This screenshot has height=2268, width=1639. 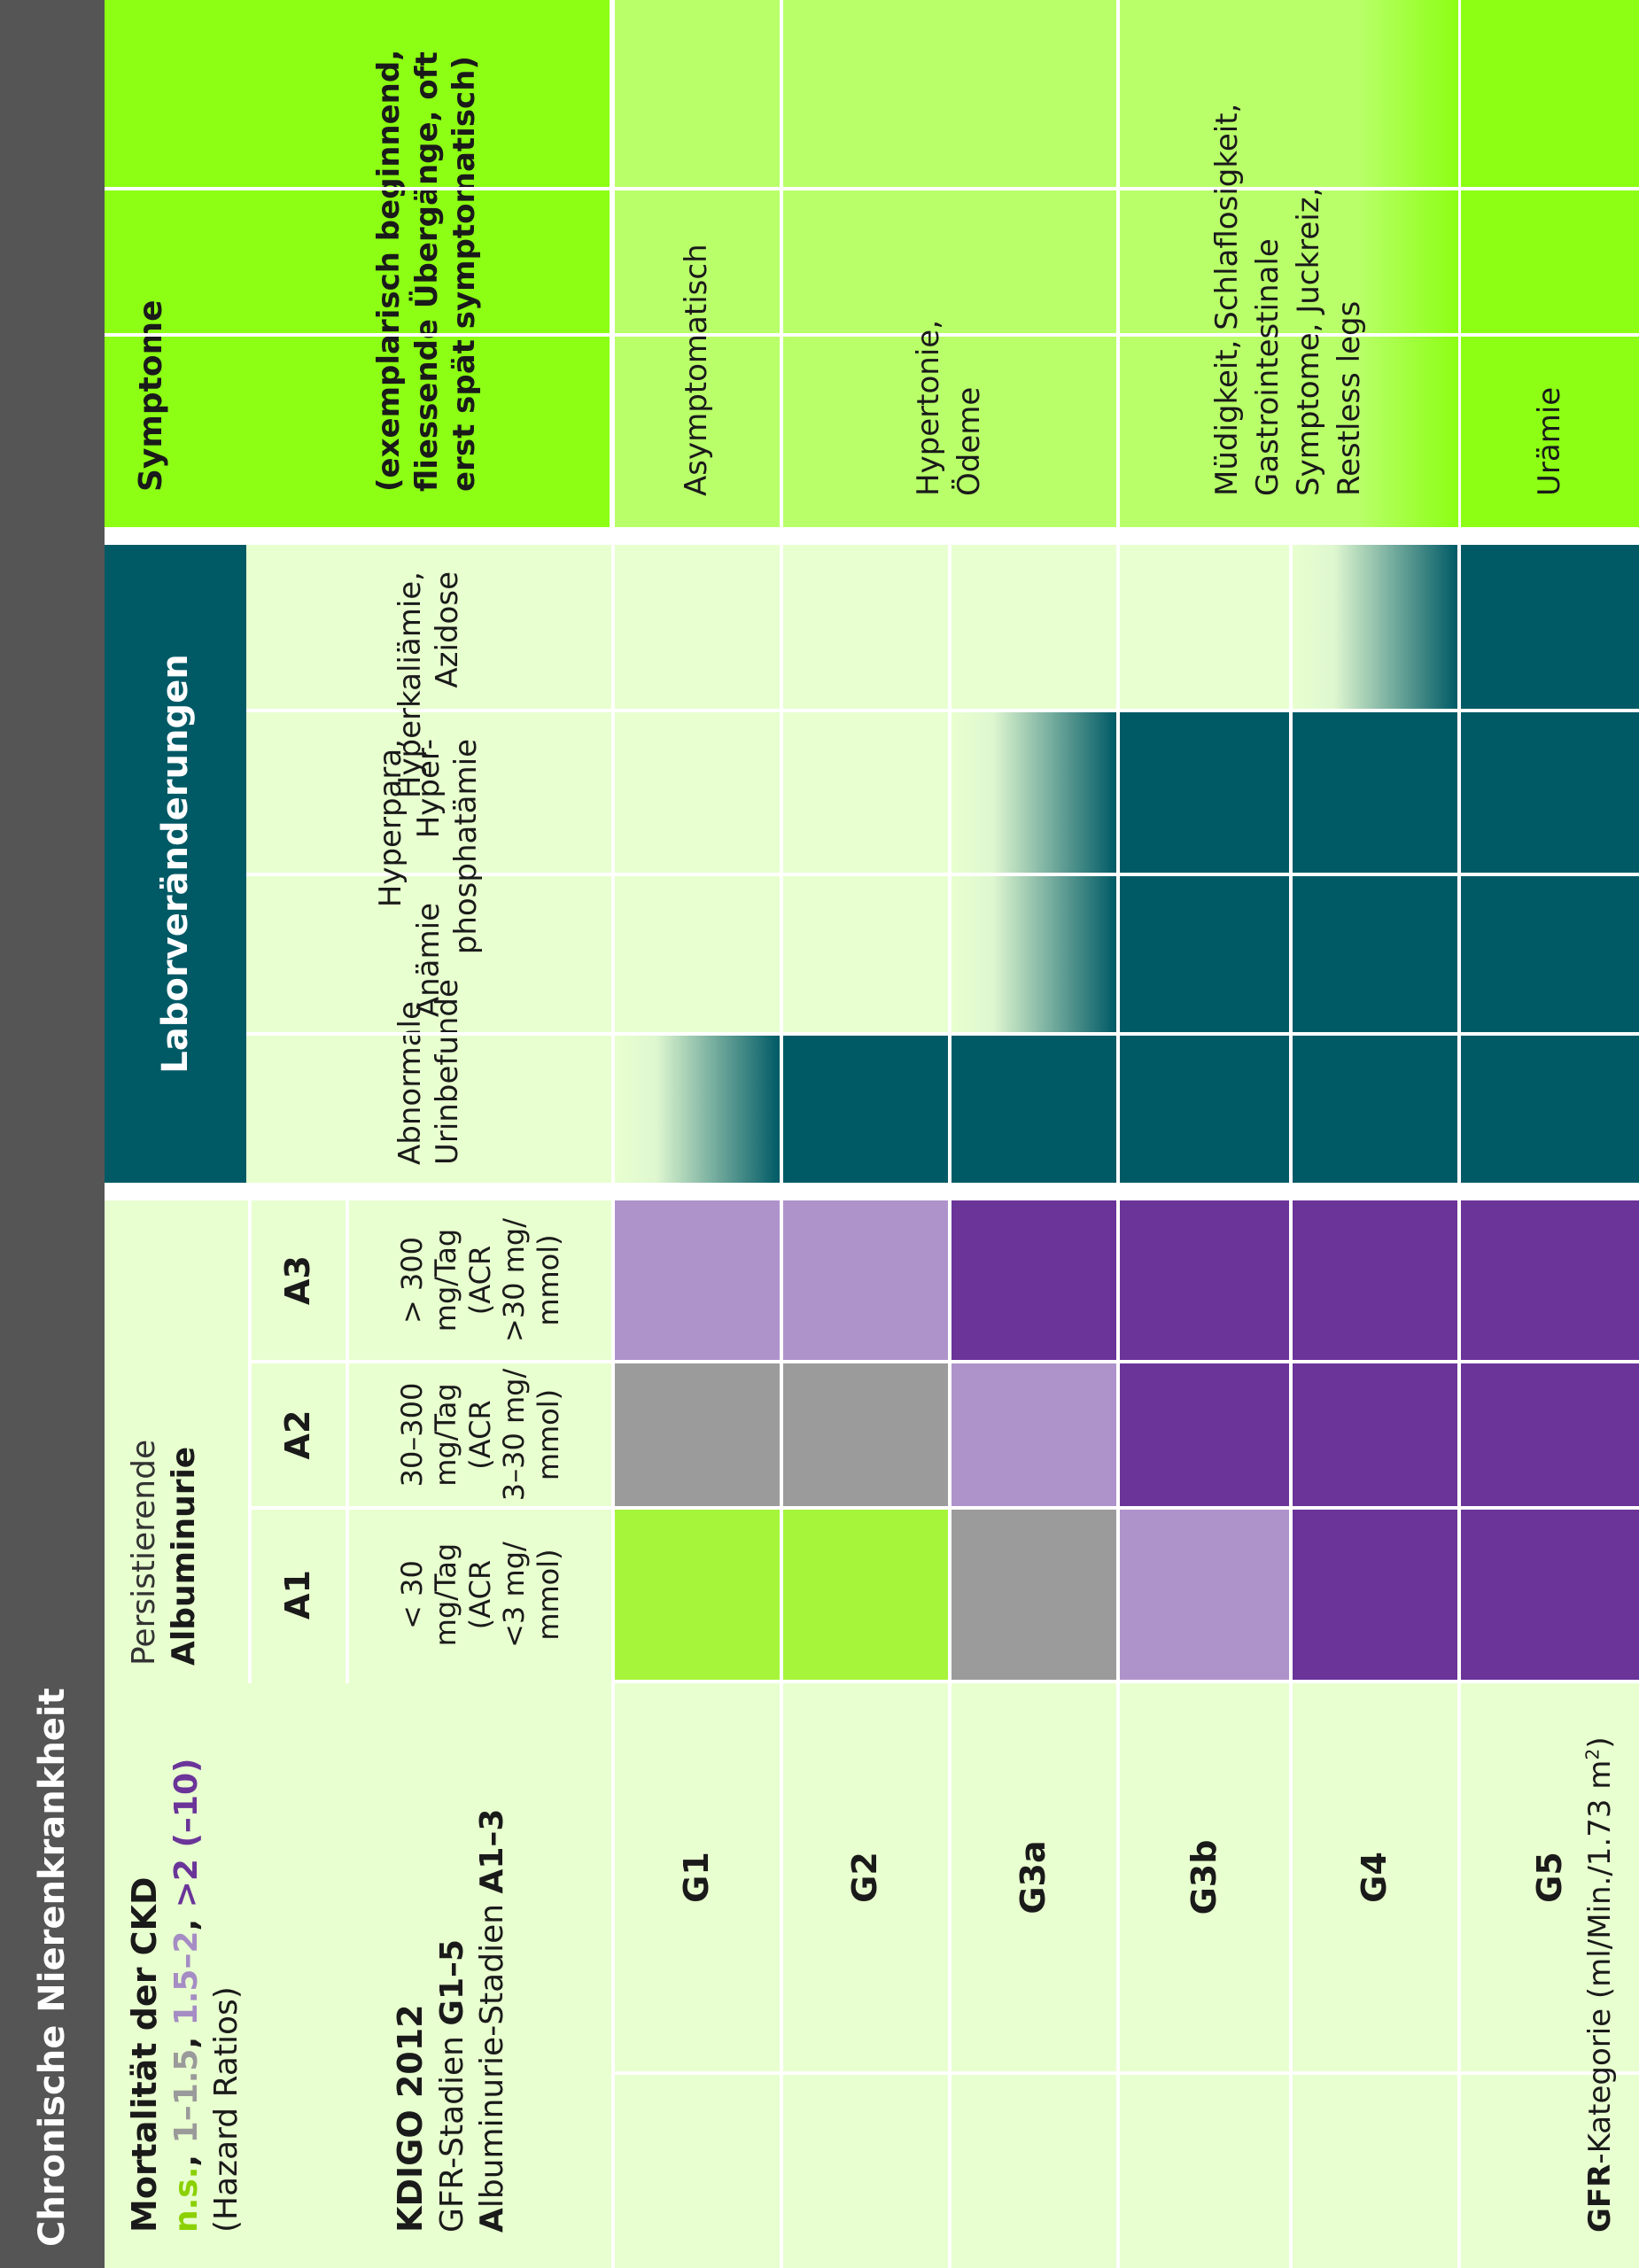 I want to click on symptom-item: Asymptomatisch, so click(x=697, y=257).